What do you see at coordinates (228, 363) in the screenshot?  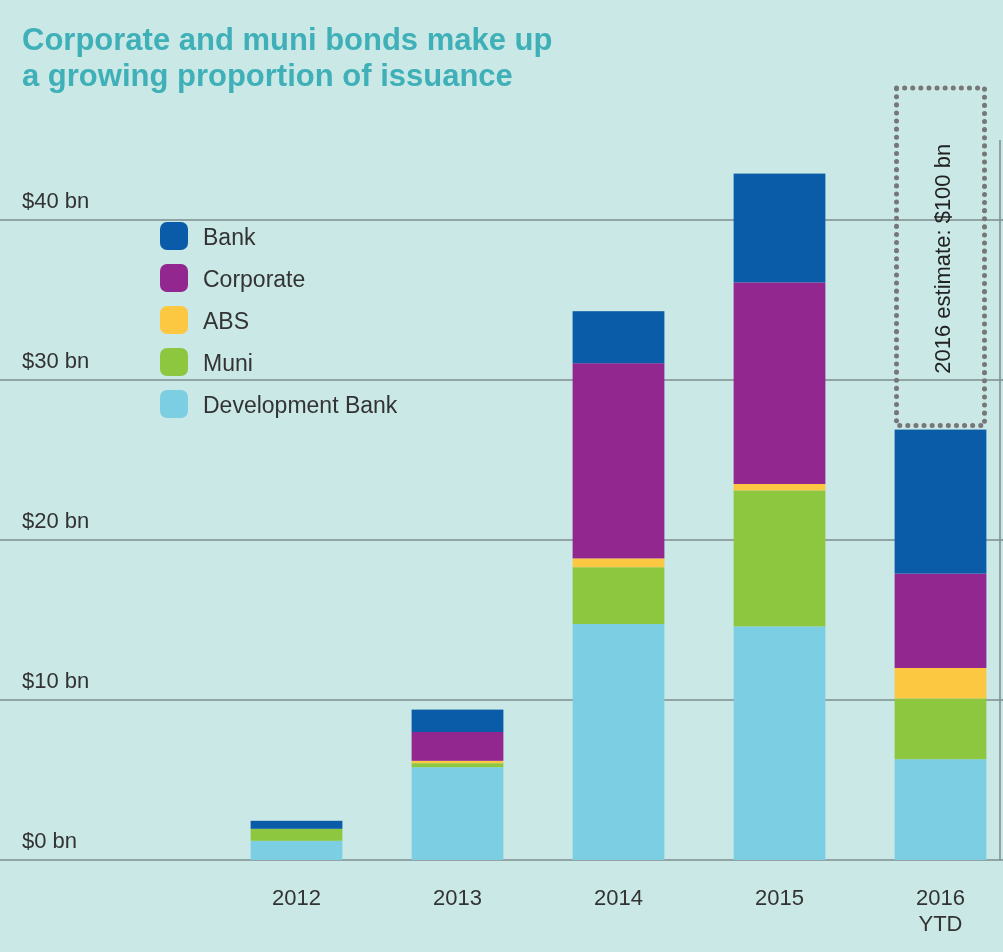 I see `legend-label: Muni` at bounding box center [228, 363].